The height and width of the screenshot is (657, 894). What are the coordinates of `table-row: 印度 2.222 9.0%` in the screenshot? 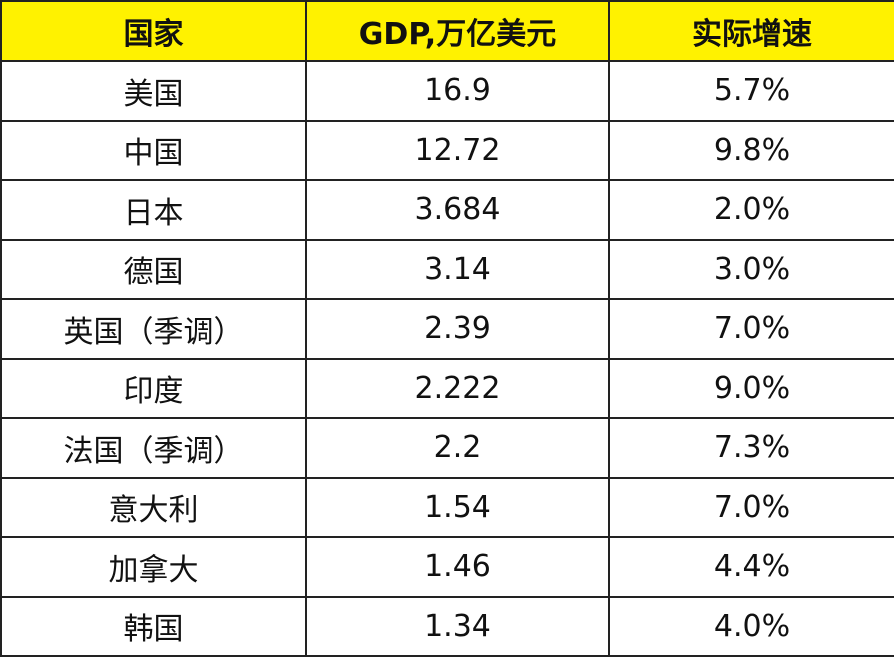 It's located at (447, 388).